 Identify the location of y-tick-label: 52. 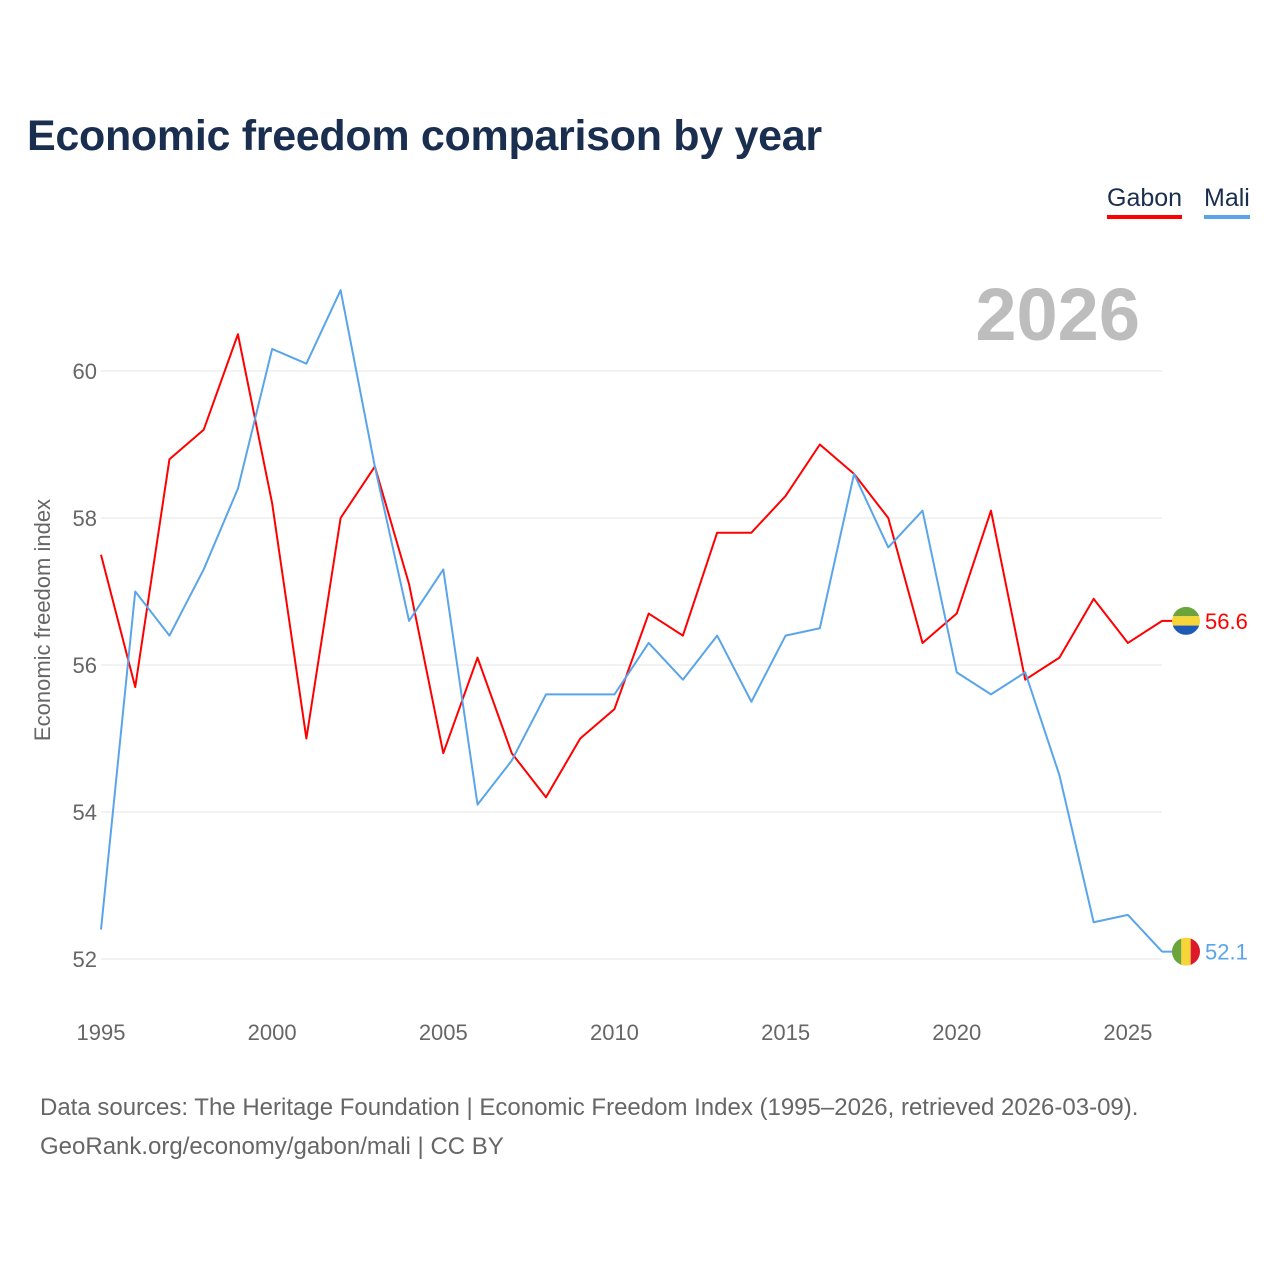
(85, 959).